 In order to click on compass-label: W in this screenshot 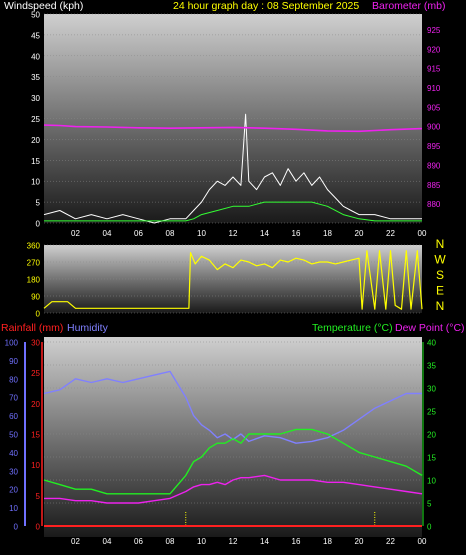, I will do `click(440, 260)`.